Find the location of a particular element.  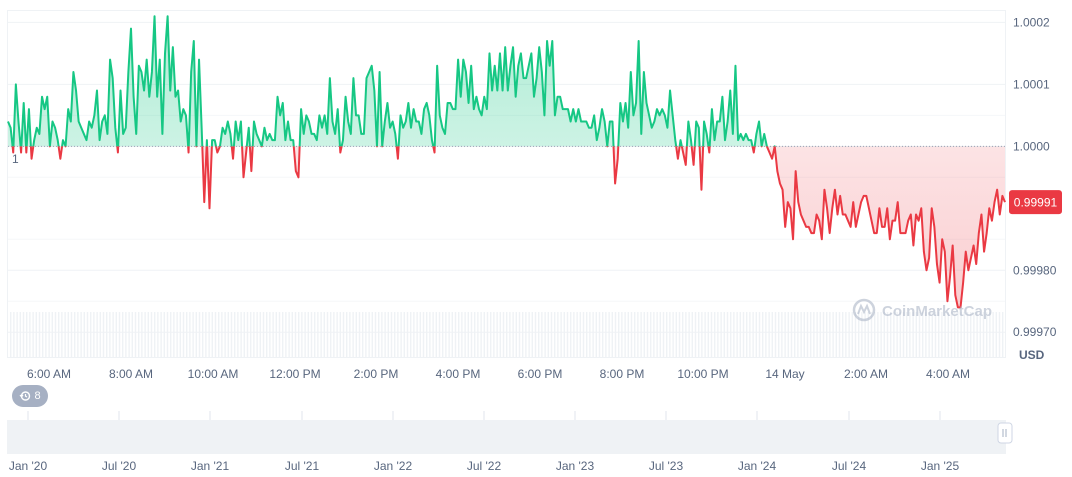

baseline-label: 1 is located at coordinates (15, 159).